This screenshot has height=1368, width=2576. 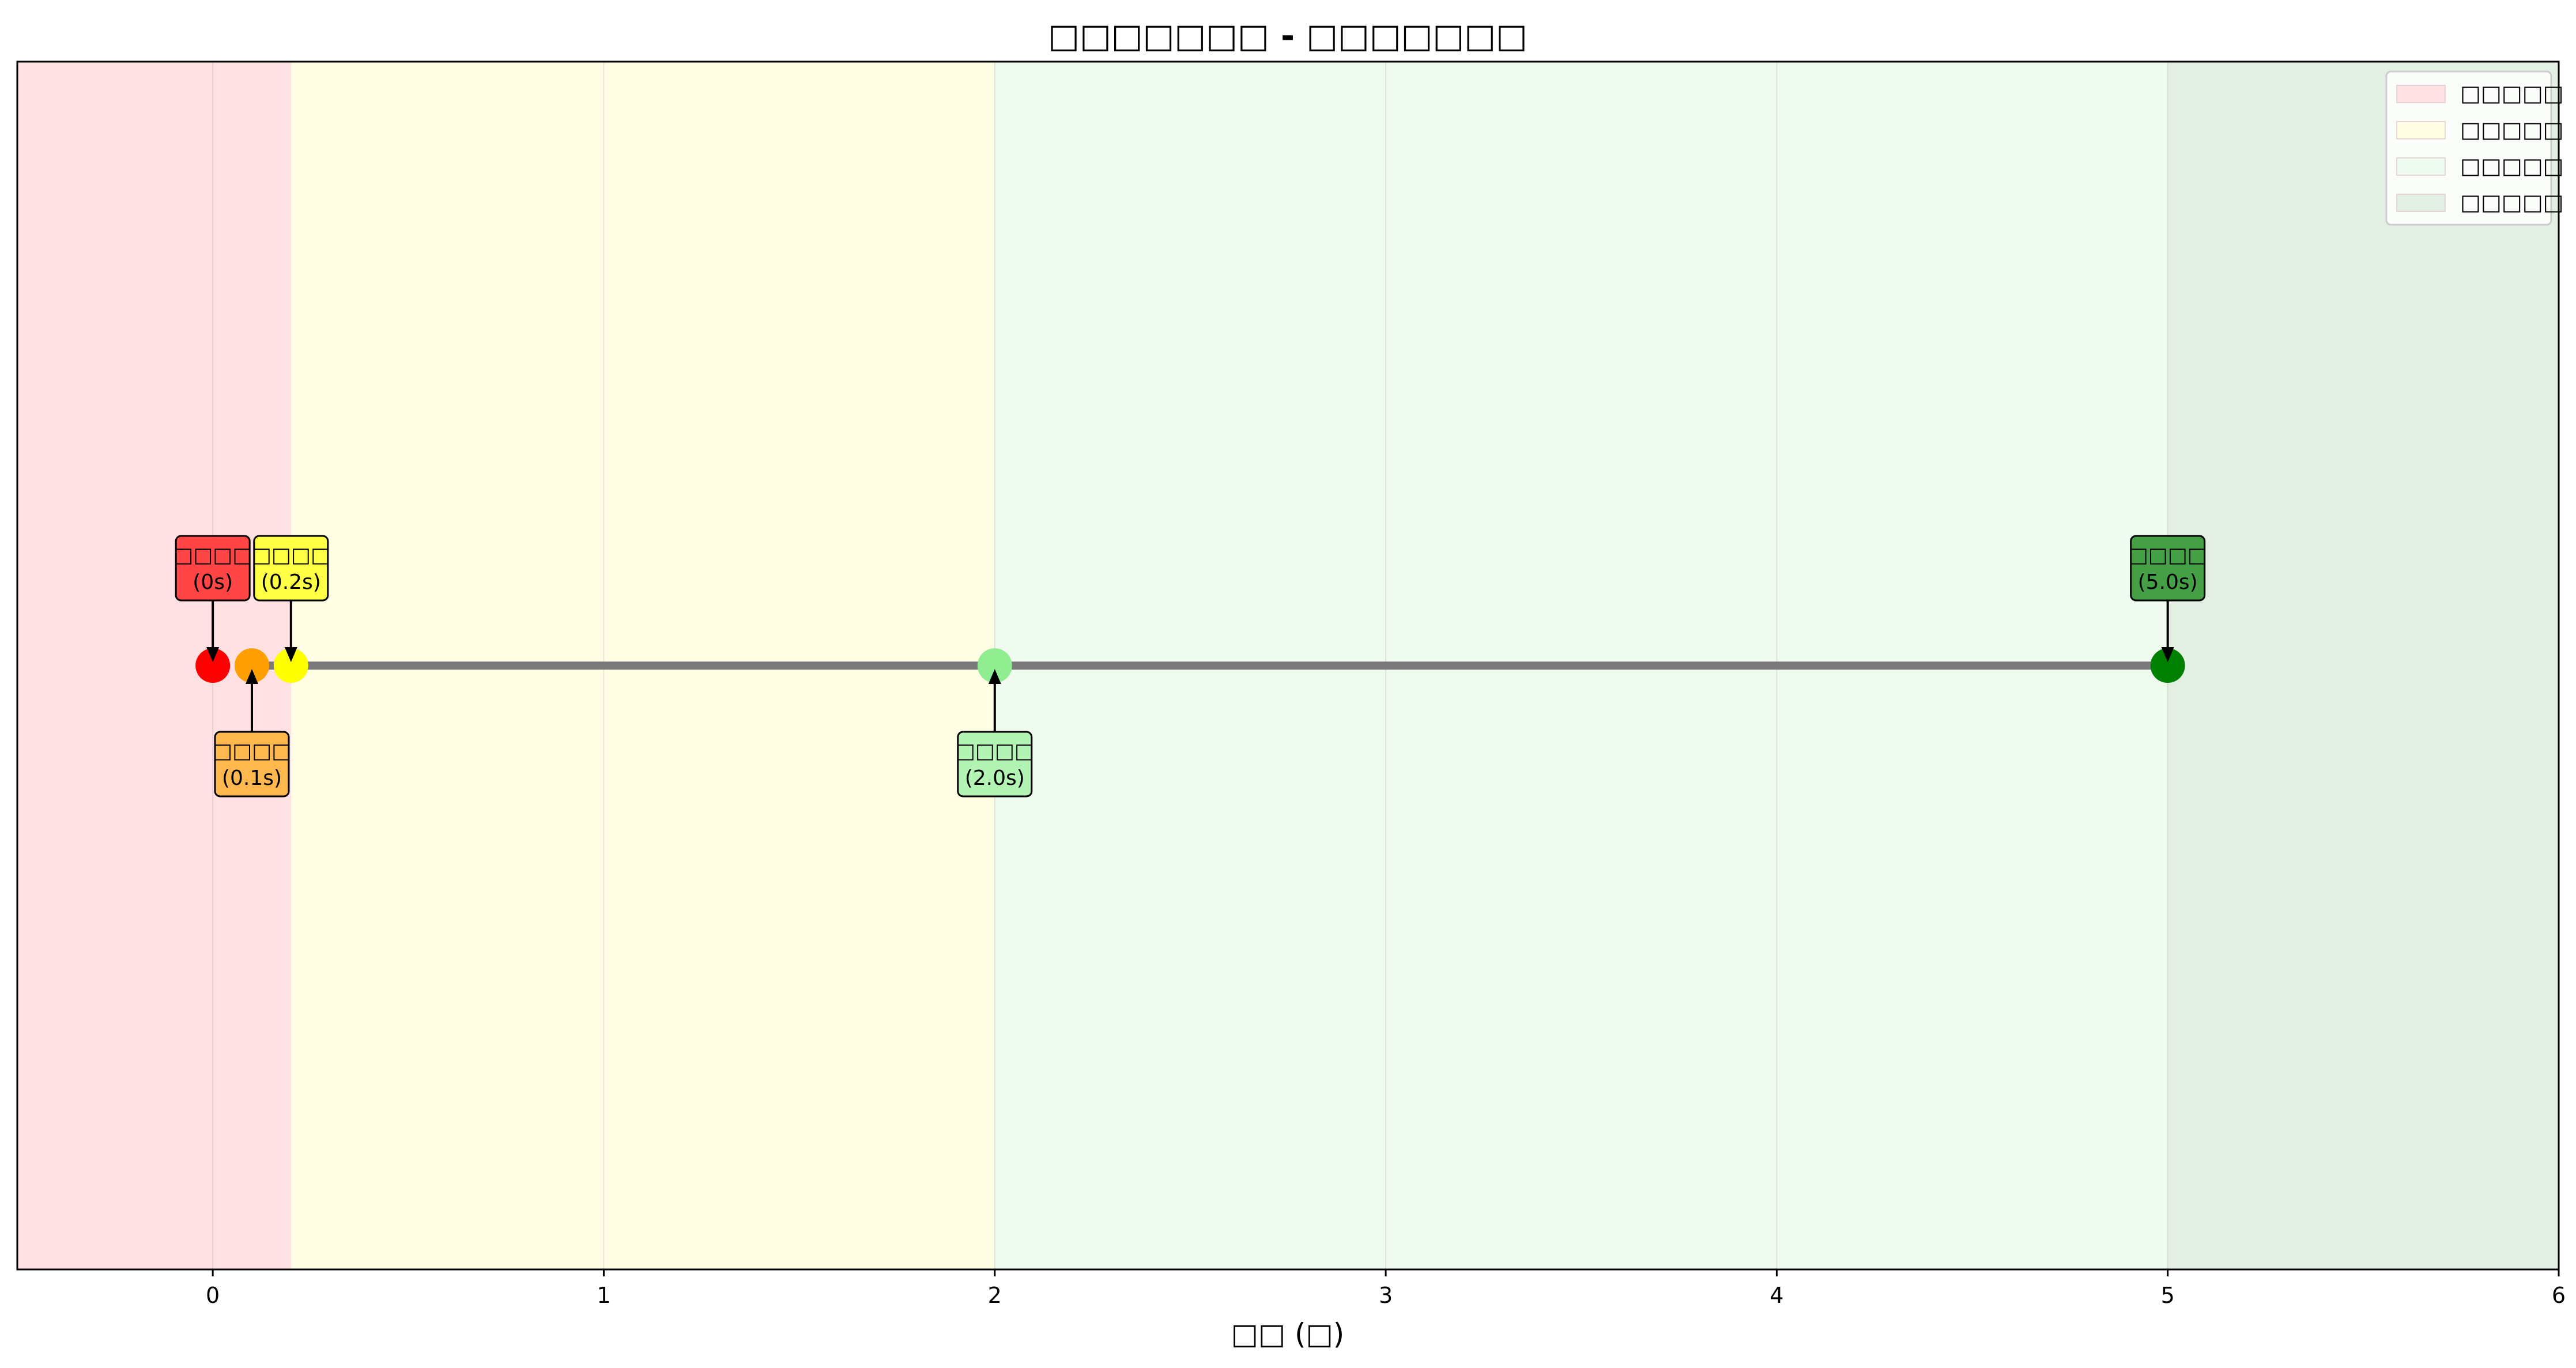 I want to click on x-tick-label-3: 3, so click(x=1386, y=1295).